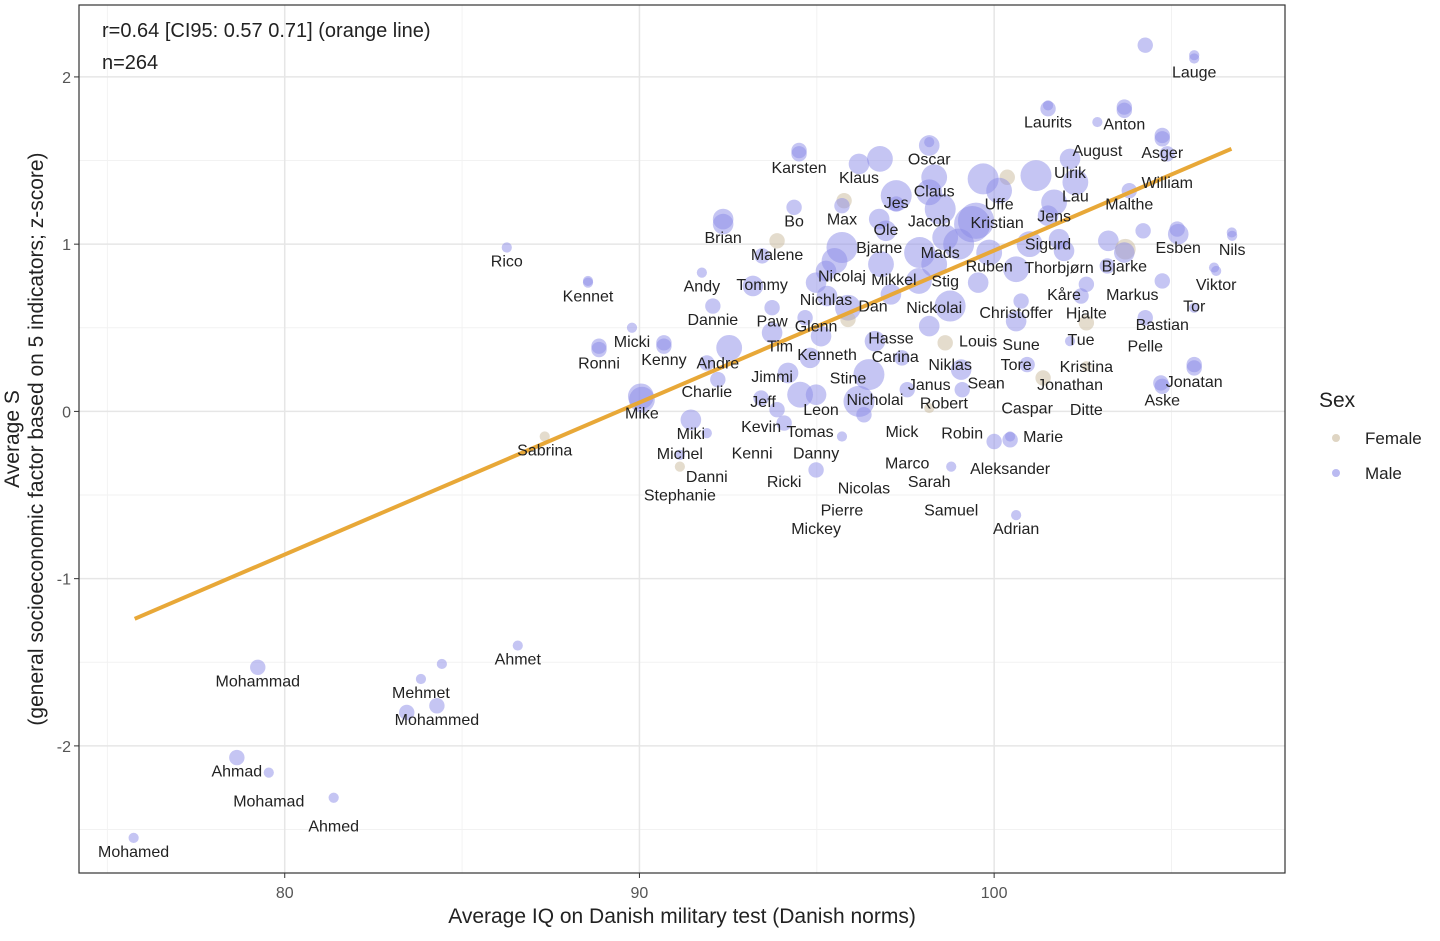  Describe the element at coordinates (706, 392) in the screenshot. I see `point-label: Charlie` at that location.